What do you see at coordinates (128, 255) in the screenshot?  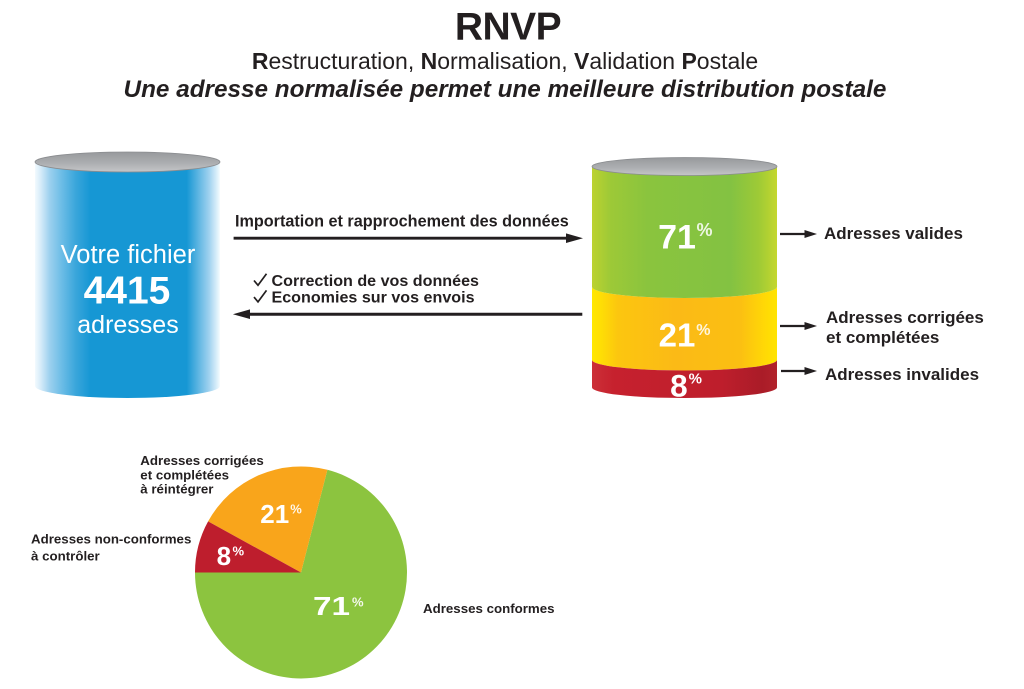 I see `svg-text: Votre fichier` at bounding box center [128, 255].